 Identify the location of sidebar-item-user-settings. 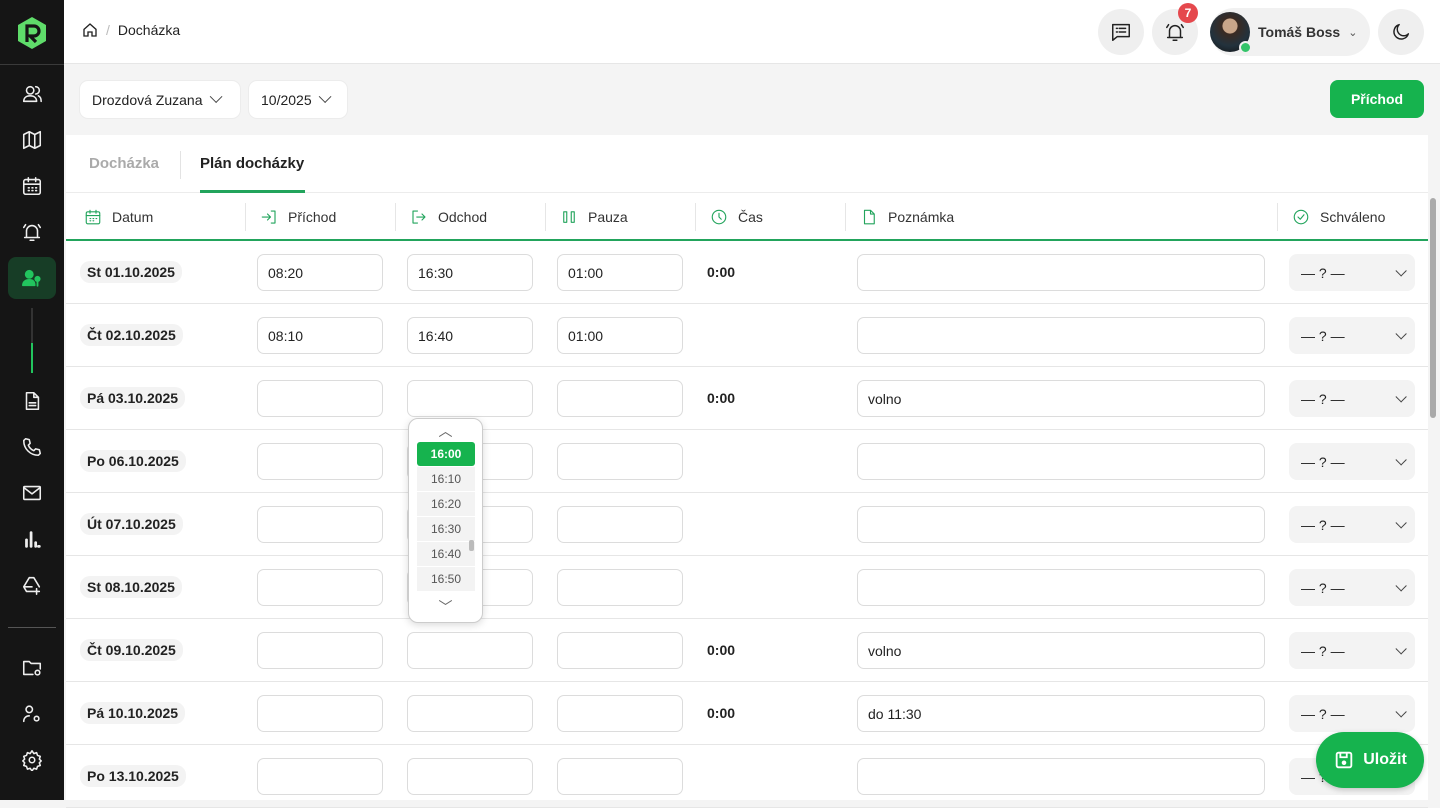
(32, 714).